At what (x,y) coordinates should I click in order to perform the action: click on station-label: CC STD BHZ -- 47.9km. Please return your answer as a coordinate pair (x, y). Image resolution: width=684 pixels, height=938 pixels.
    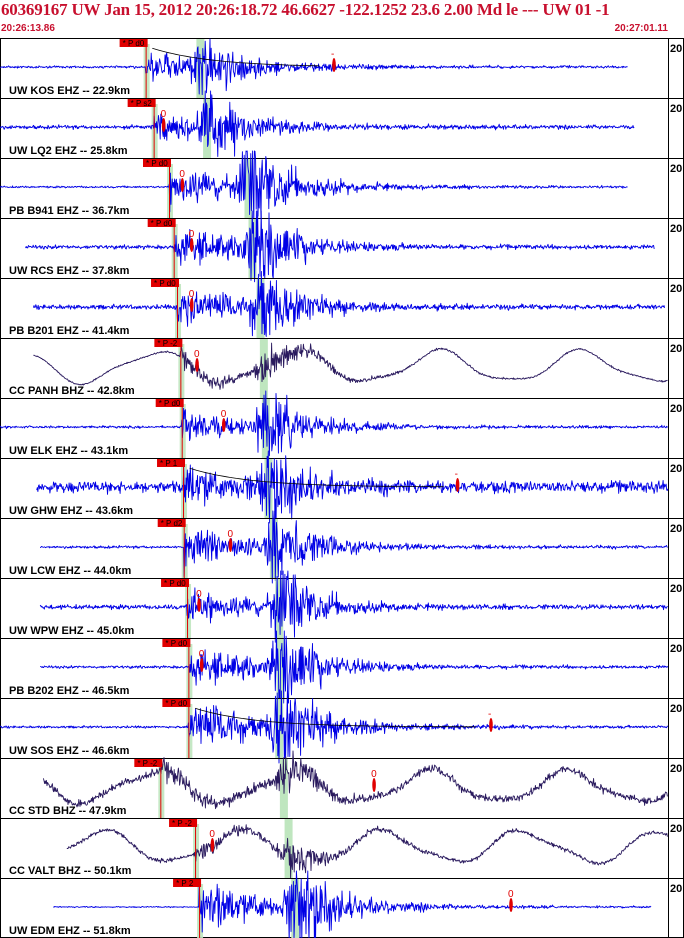
    Looking at the image, I should click on (68, 811).